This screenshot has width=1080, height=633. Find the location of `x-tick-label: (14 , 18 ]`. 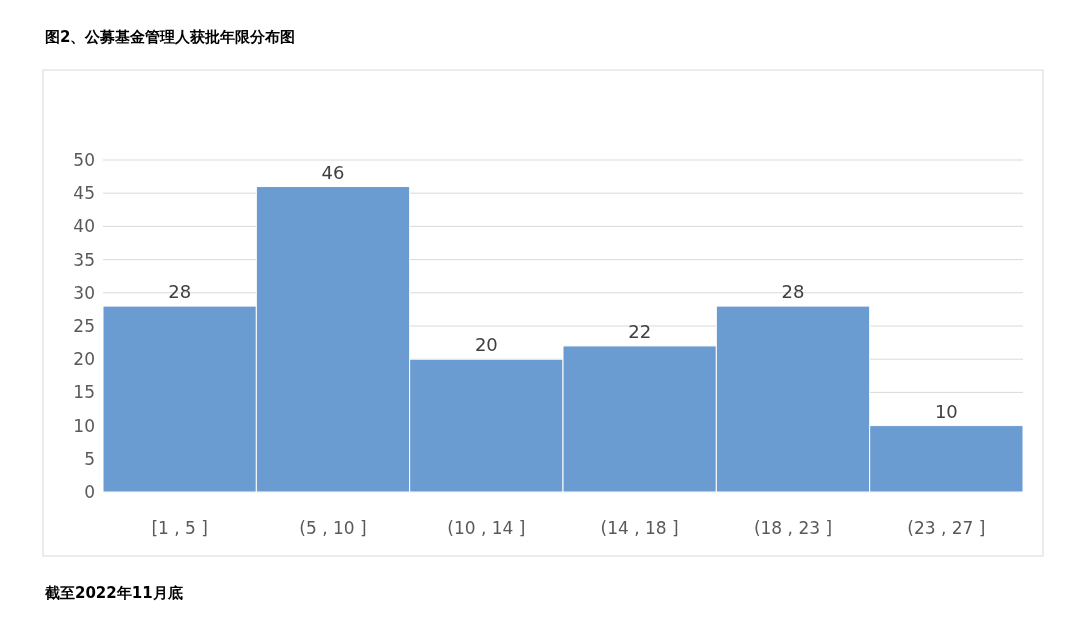

x-tick-label: (14 , 18 ] is located at coordinates (639, 528).